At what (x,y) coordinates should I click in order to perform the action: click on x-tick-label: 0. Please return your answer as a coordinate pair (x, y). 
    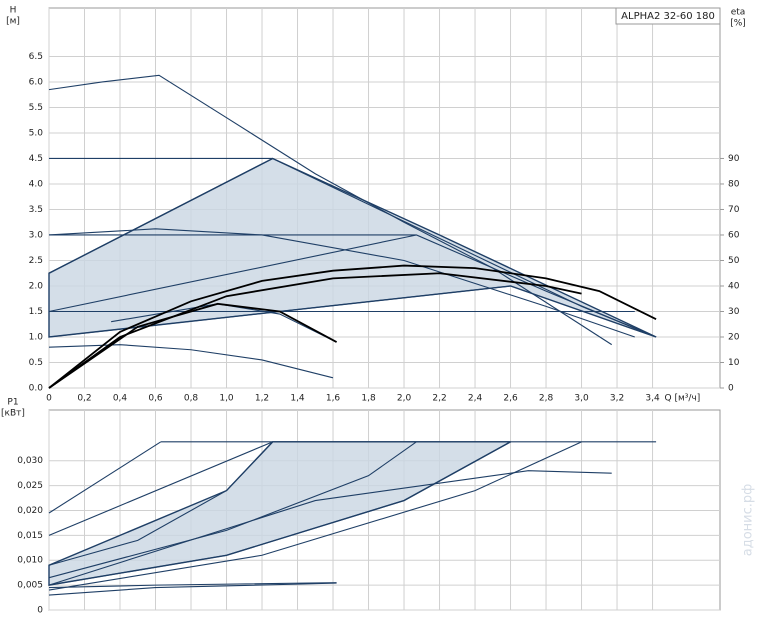
    Looking at the image, I should click on (49, 399).